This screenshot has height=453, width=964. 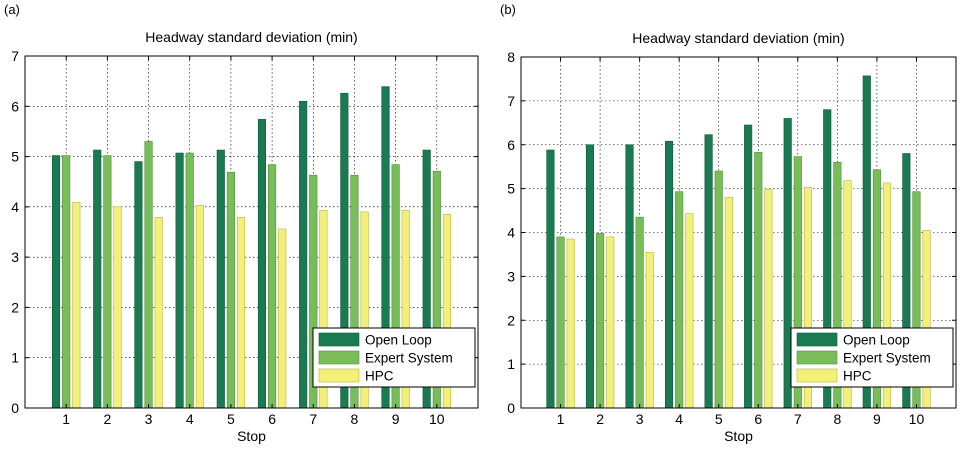 I want to click on y-tick-label: 8, so click(x=511, y=57).